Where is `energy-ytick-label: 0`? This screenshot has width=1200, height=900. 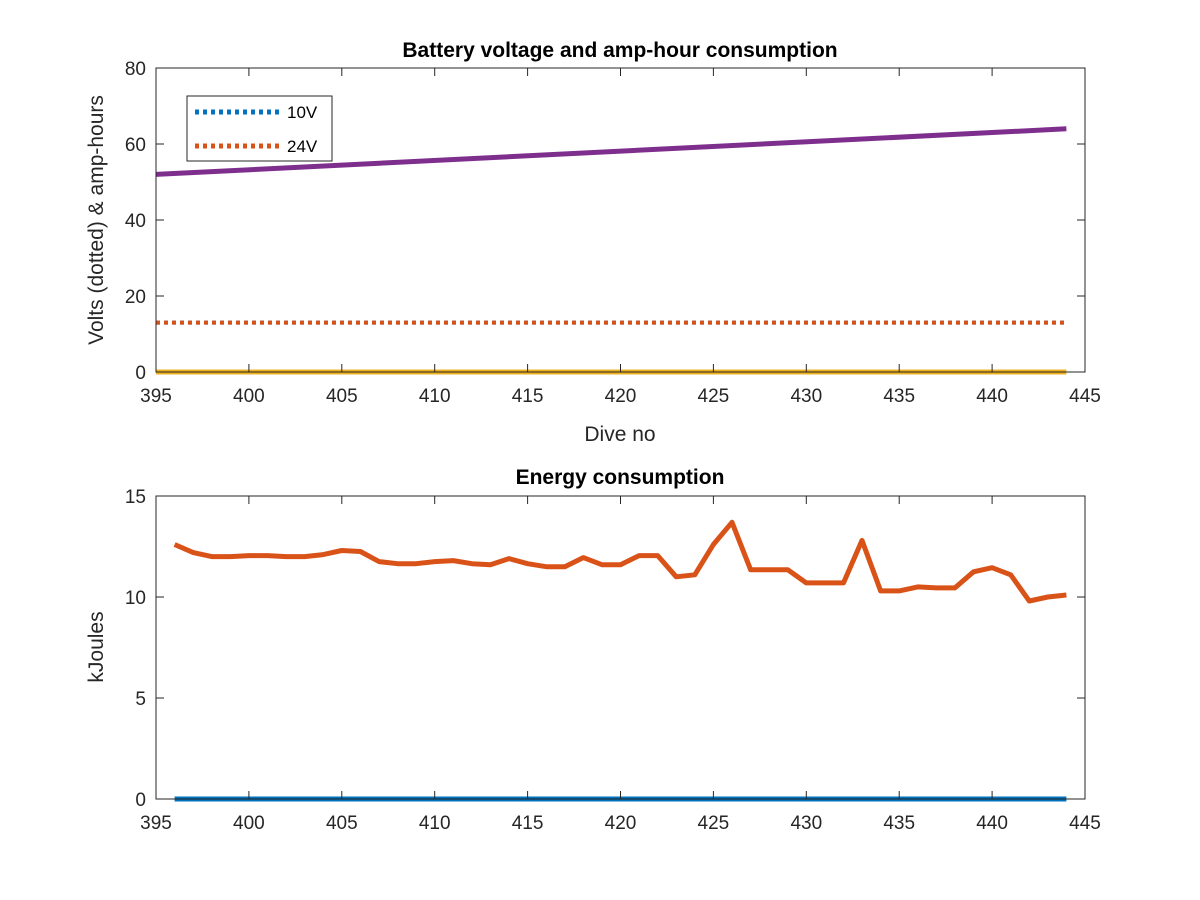 energy-ytick-label: 0 is located at coordinates (140, 800).